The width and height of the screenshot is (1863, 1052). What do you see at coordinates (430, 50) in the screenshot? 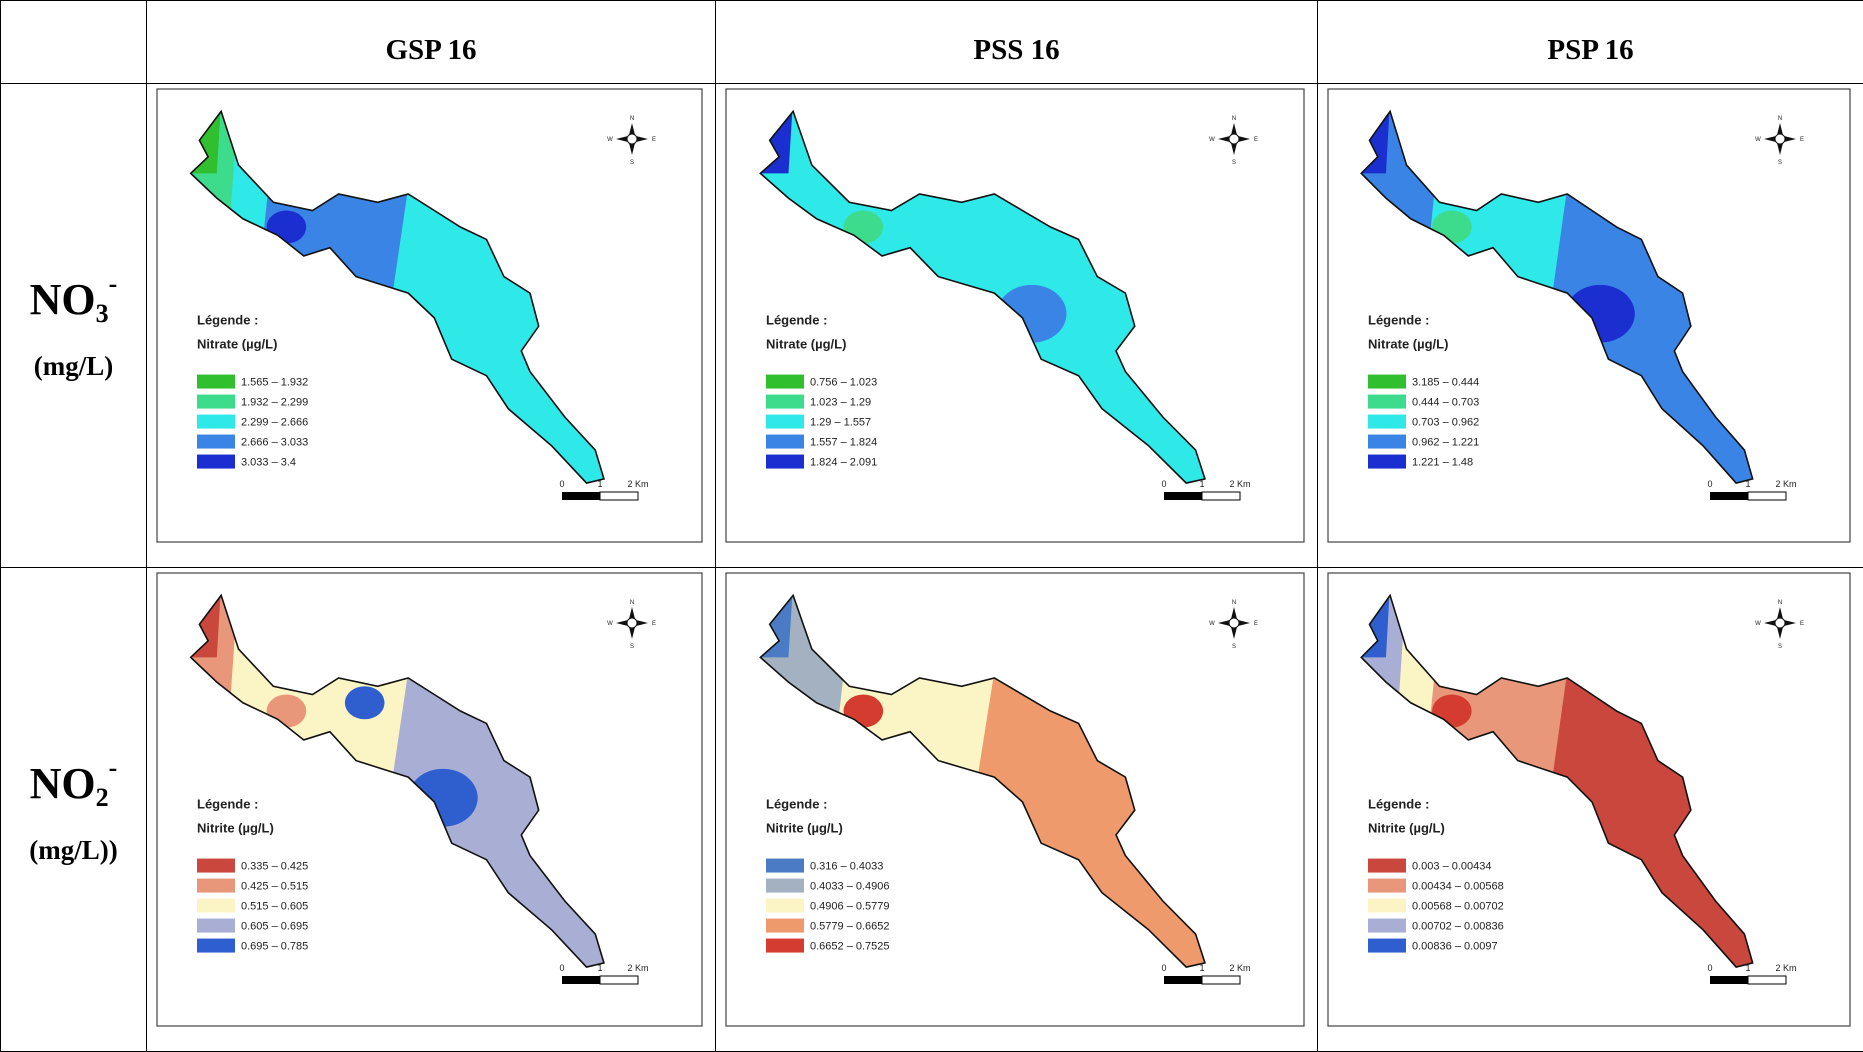
I see `column-header-label: GSP 16` at bounding box center [430, 50].